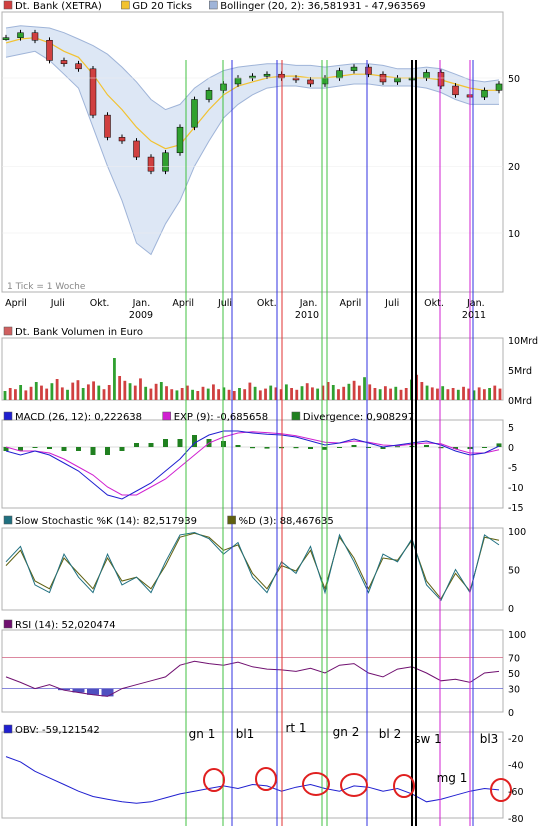  Describe the element at coordinates (57, 730) in the screenshot. I see `obv-legend-label-0: OBV: -59,121542` at that location.